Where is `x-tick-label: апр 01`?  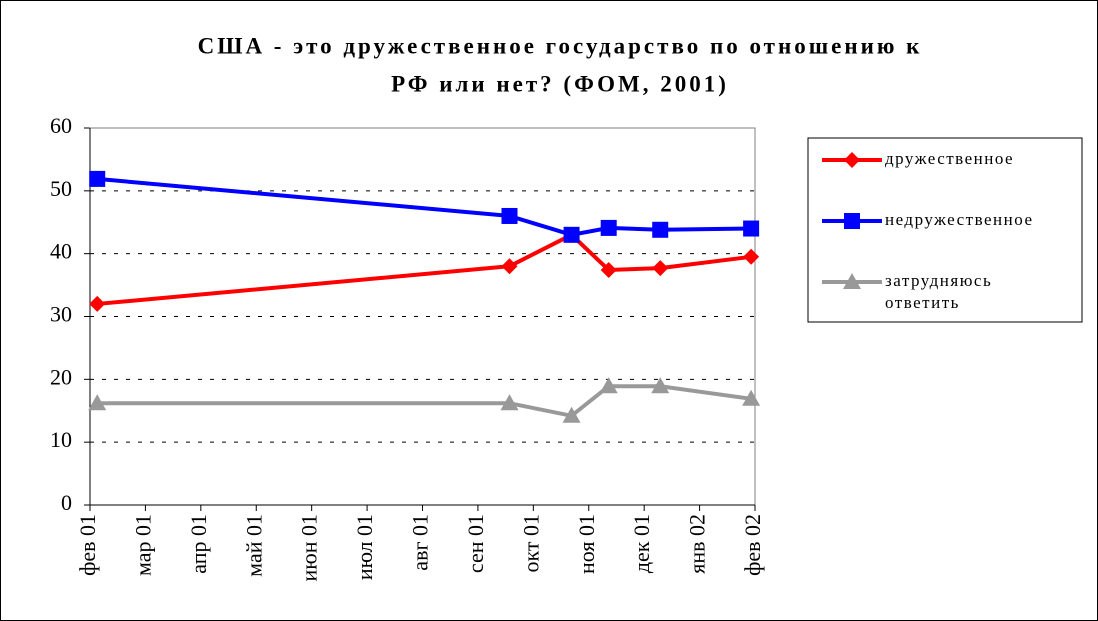
x-tick-label: апр 01 is located at coordinates (198, 544).